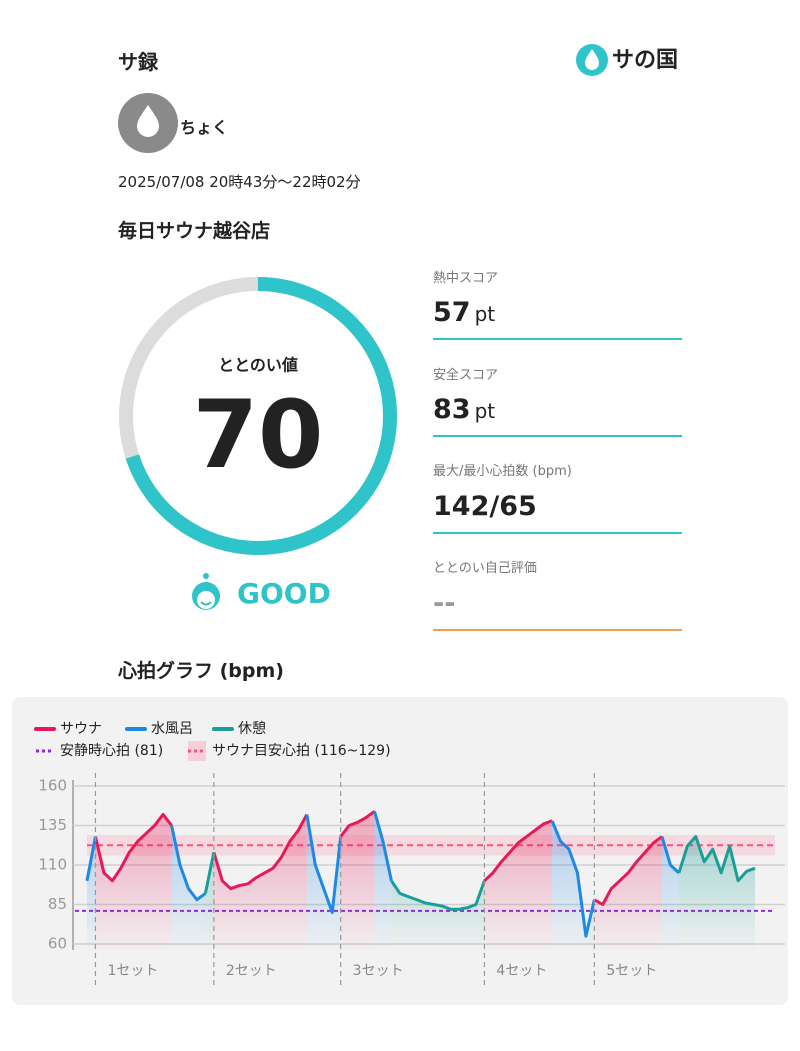 This screenshot has height=1051, width=800. What do you see at coordinates (452, 409) in the screenshot?
I see `metric-number: 83` at bounding box center [452, 409].